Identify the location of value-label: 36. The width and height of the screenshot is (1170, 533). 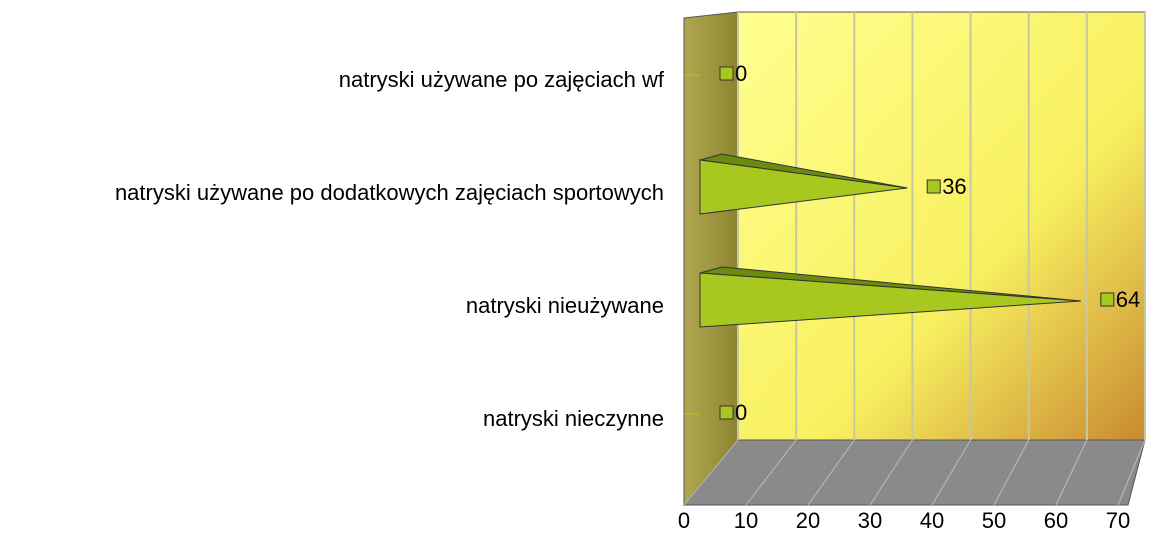
(954, 186).